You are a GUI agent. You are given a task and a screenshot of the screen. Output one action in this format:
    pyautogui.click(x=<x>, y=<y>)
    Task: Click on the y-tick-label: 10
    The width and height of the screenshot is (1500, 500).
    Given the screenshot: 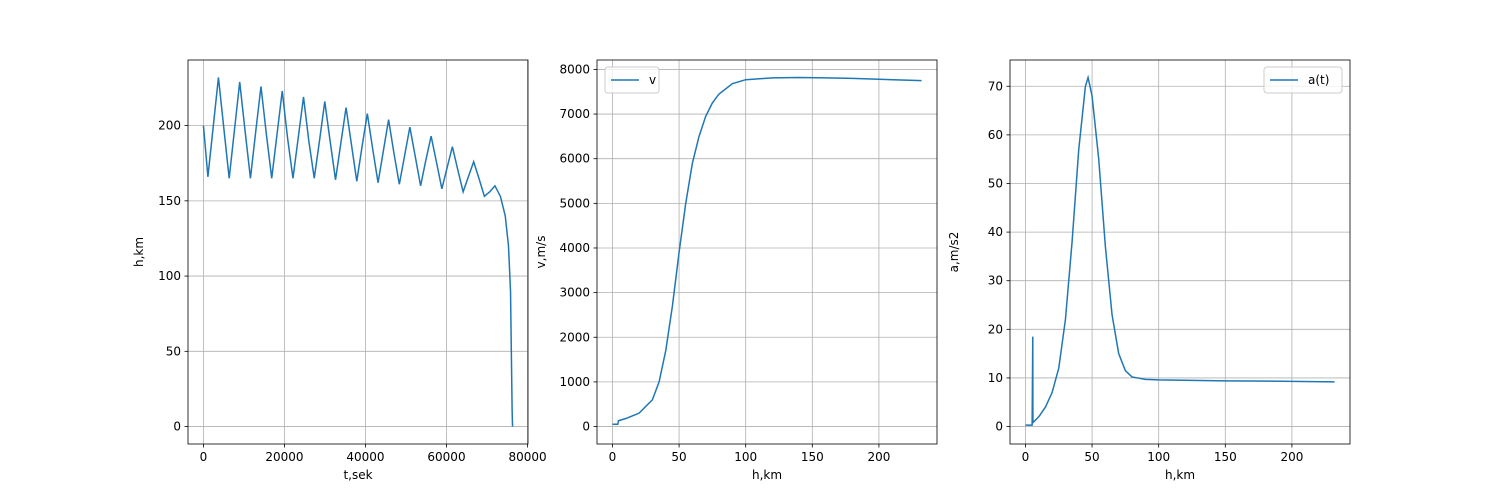 What is the action you would take?
    pyautogui.click(x=995, y=378)
    